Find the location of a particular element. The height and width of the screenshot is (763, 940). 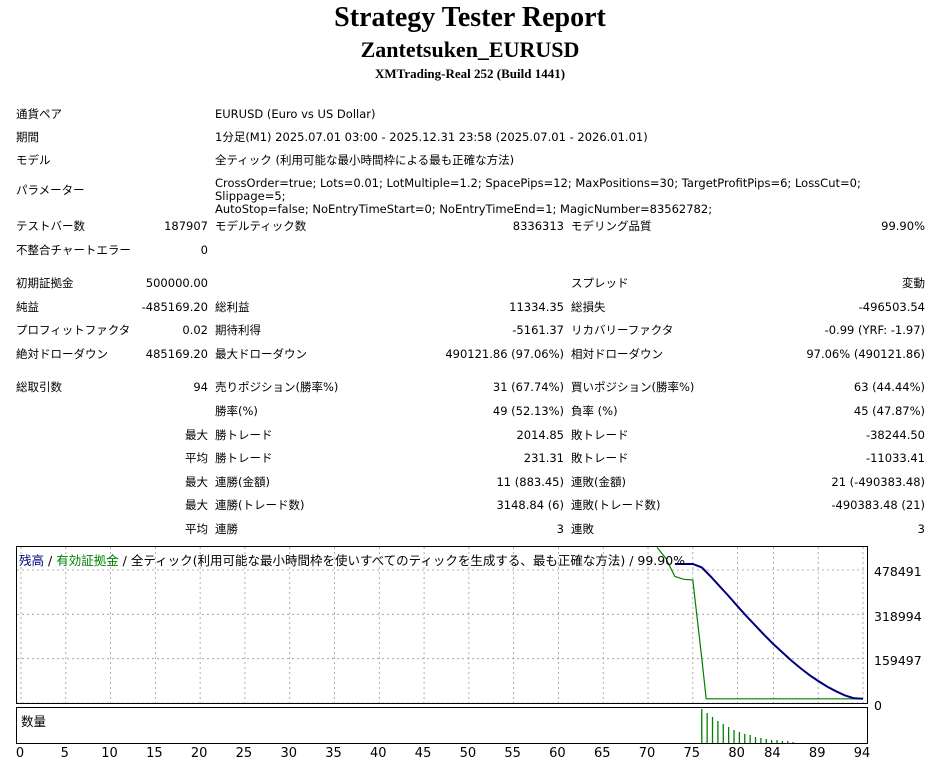

y-tick-label: 318994 is located at coordinates (898, 616).